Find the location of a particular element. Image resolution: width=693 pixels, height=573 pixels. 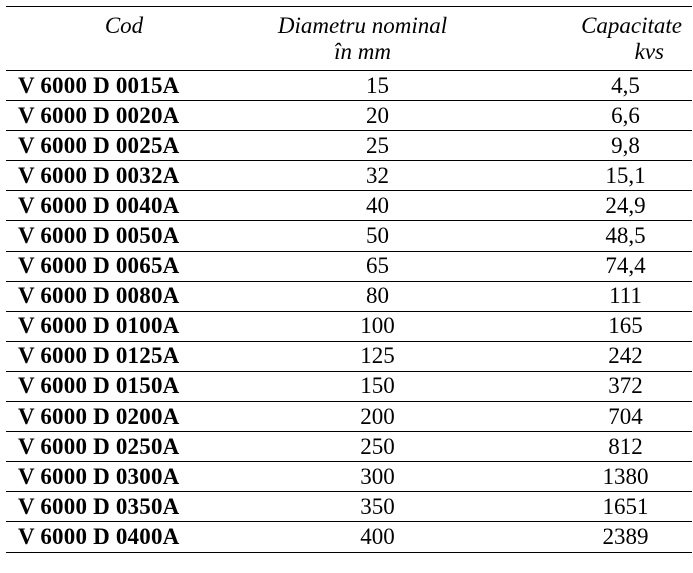

cell-code: V 6000 D 0065A is located at coordinates (99, 266).